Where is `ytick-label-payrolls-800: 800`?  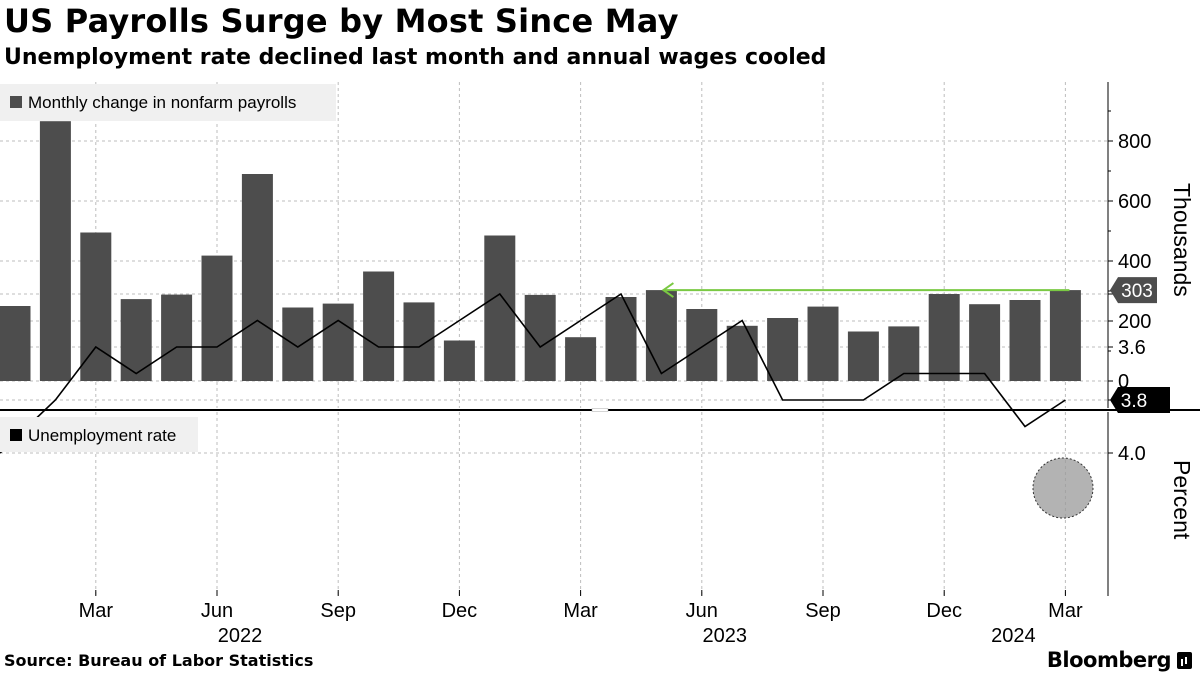 ytick-label-payrolls-800: 800 is located at coordinates (1134, 142).